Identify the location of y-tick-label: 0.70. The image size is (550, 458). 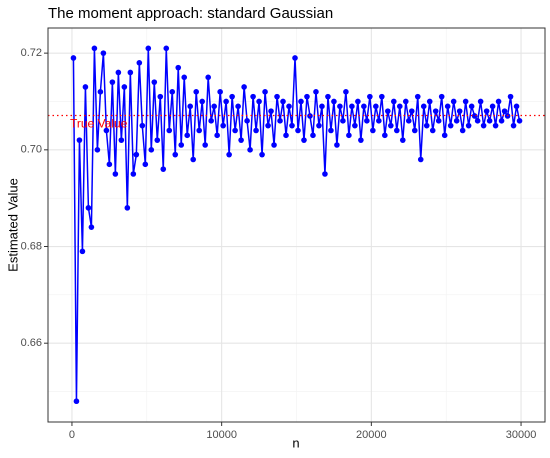
(31, 150).